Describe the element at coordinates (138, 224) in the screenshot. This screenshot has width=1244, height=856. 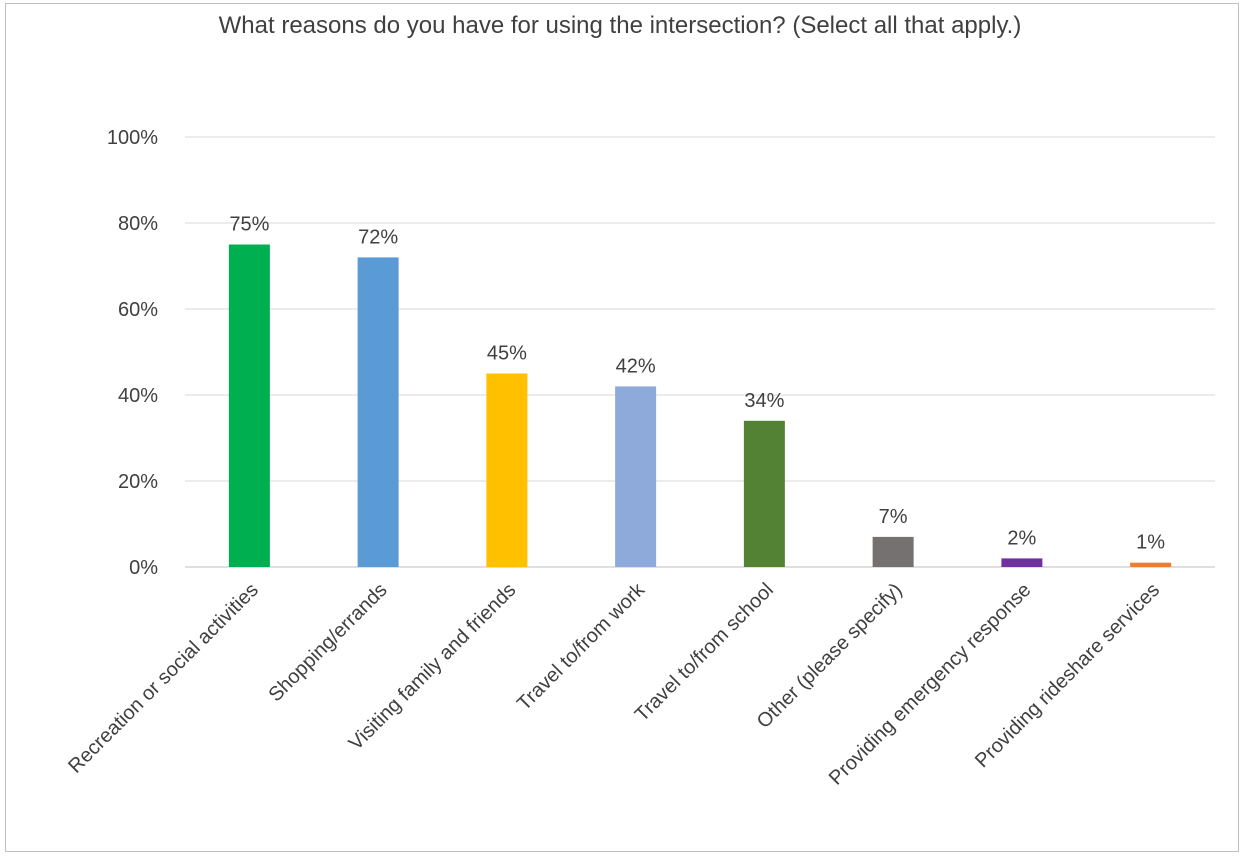
I see `y-tick-label: 80%` at that location.